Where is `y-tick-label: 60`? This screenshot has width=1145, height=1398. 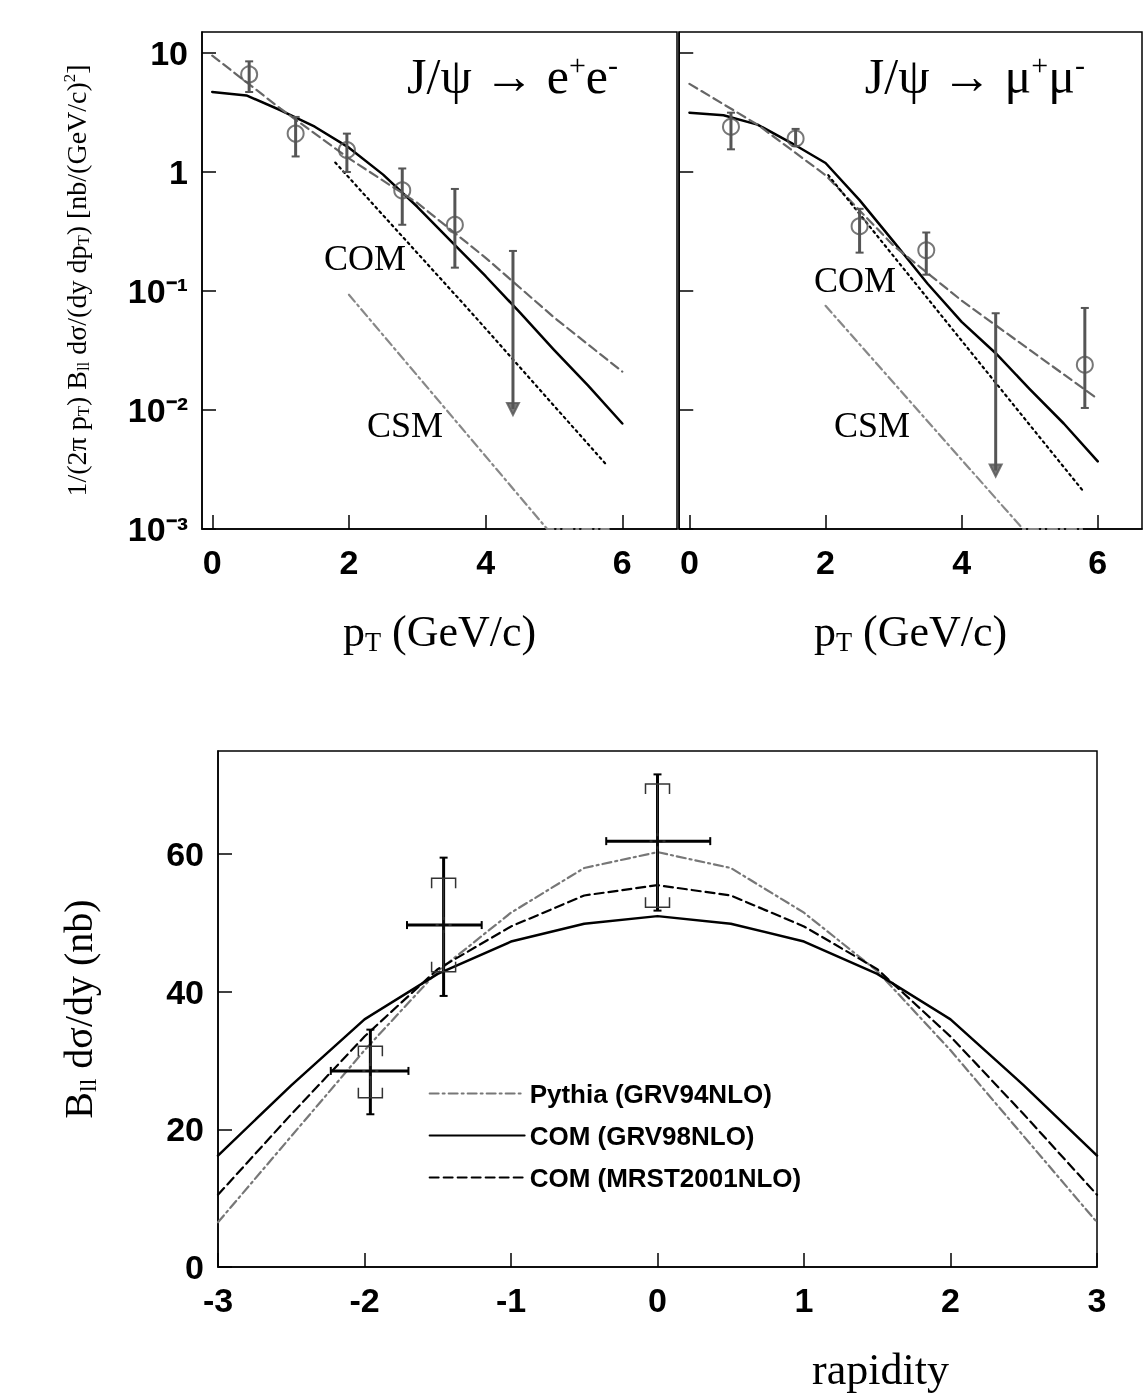 y-tick-label: 60 is located at coordinates (185, 854).